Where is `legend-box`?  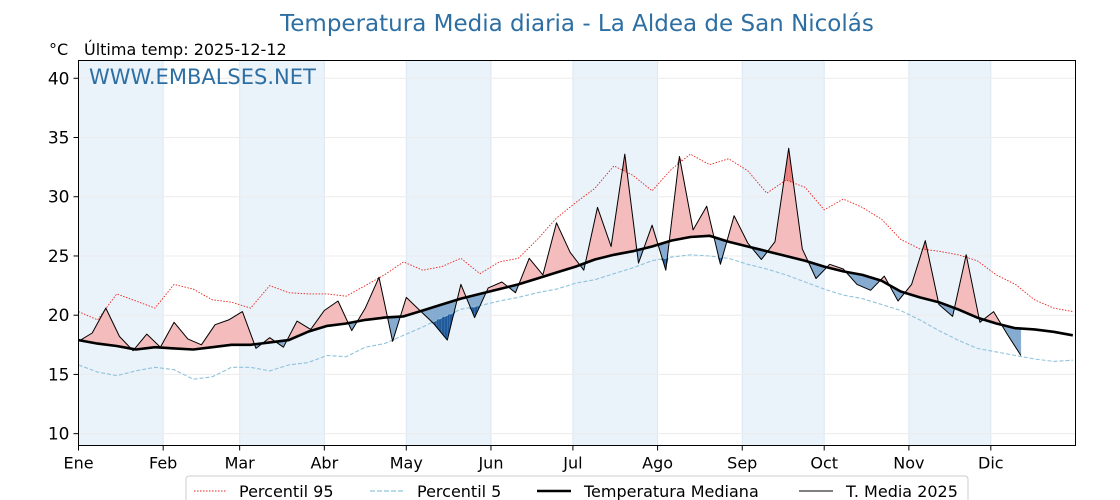
legend-box is located at coordinates (577, 487).